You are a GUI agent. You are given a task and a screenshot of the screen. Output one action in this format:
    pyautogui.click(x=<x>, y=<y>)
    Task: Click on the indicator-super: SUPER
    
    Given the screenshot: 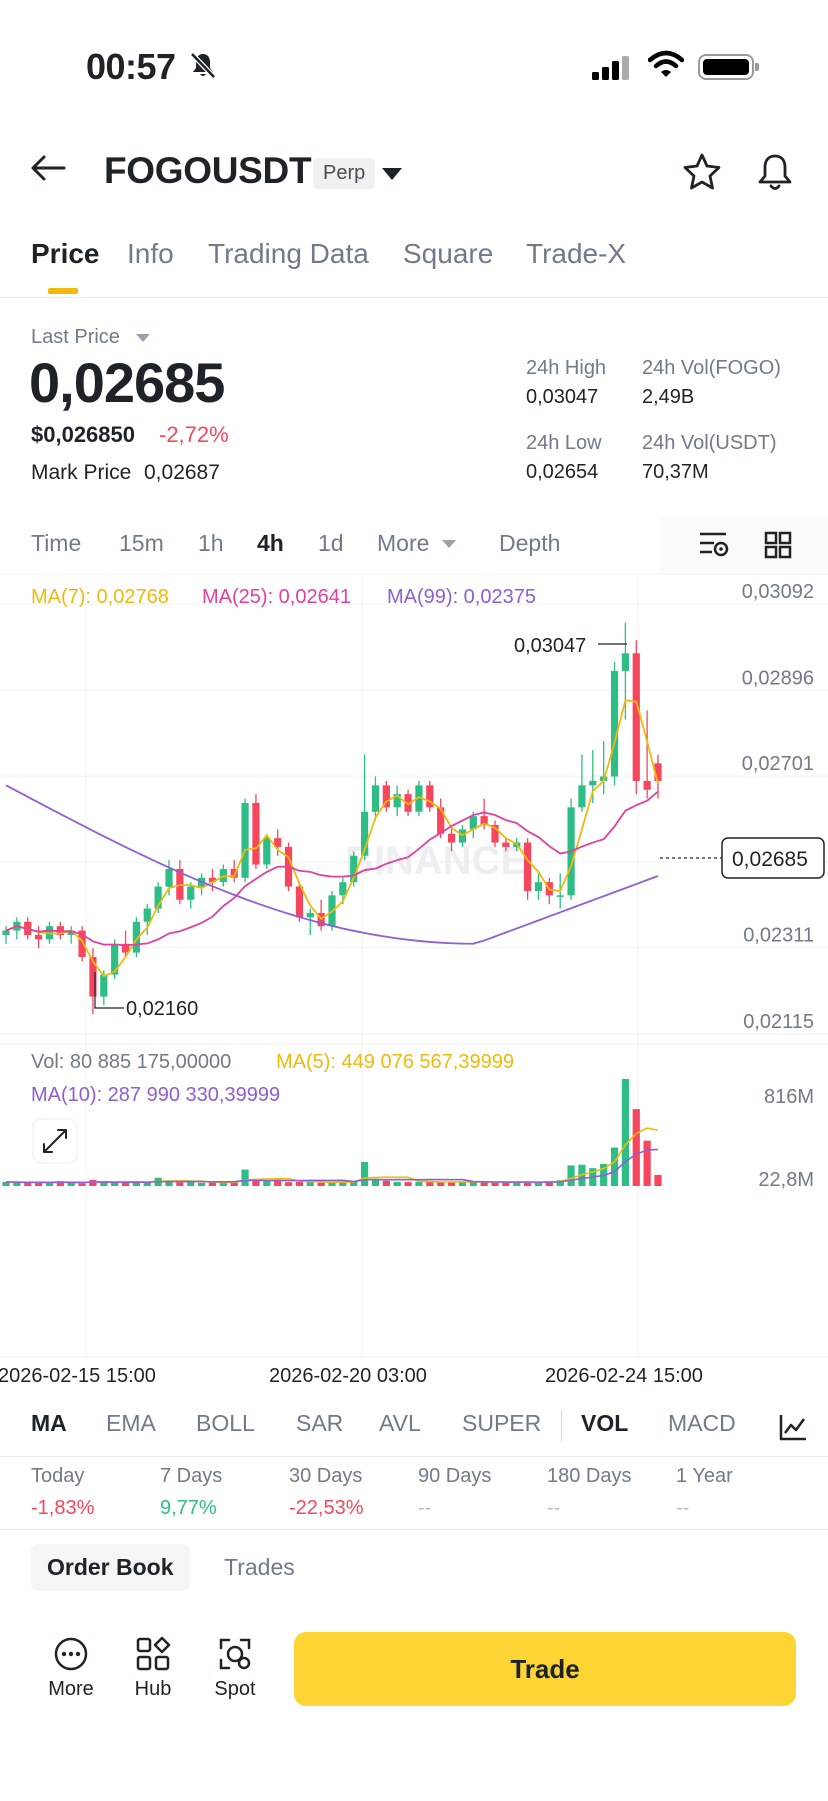 What is the action you would take?
    pyautogui.click(x=502, y=1423)
    